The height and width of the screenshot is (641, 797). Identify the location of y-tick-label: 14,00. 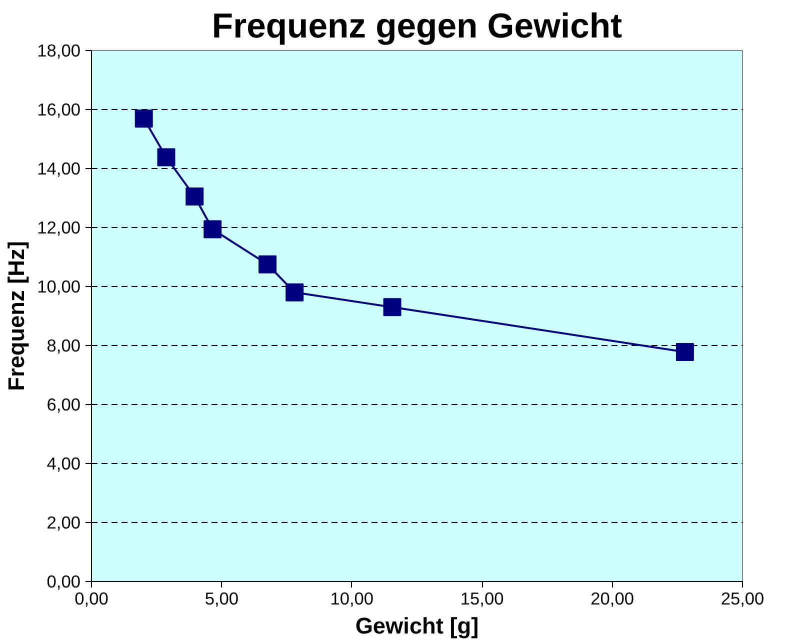
(59, 168).